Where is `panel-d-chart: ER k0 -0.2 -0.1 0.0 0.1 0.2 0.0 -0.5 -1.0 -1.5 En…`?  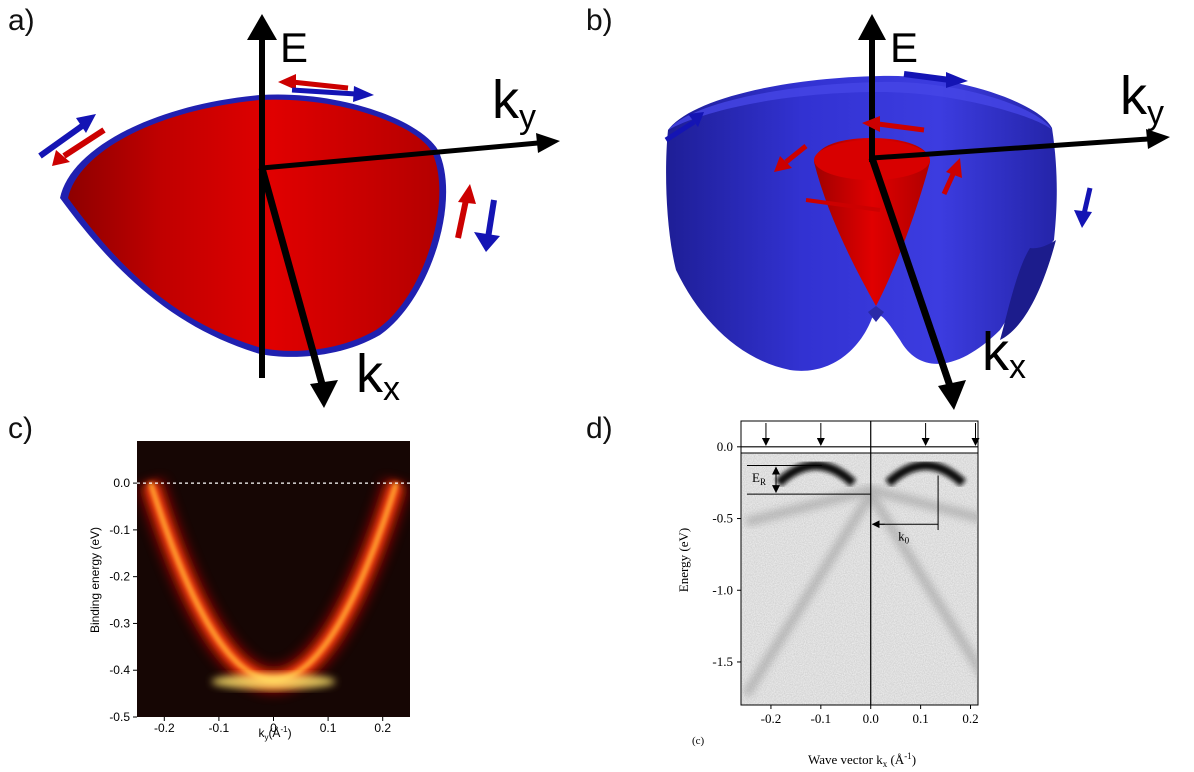
panel-d-chart: ER k0 -0.2 -0.1 0.0 0.1 0.2 0.0 -0.5 -1.0 -1.5 En… is located at coordinates (828, 594).